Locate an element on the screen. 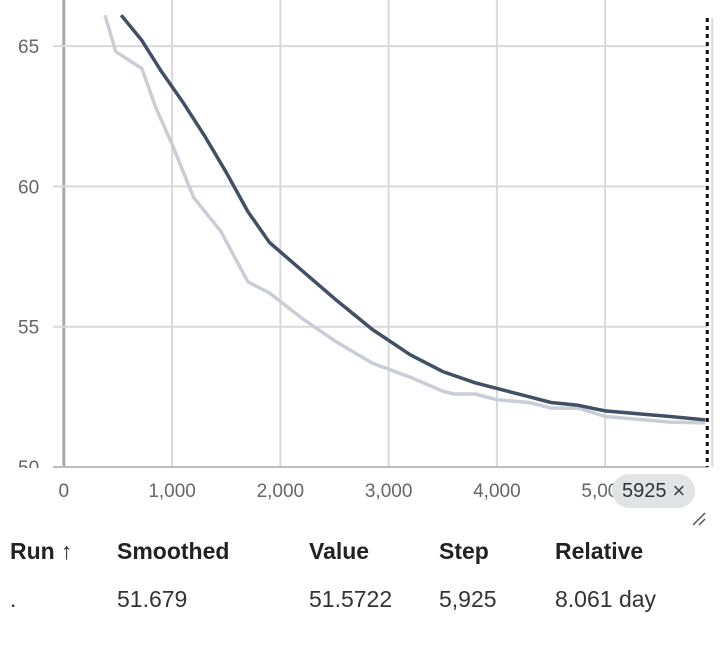 The height and width of the screenshot is (662, 724). x-tick-label: 4,000 is located at coordinates (497, 491).